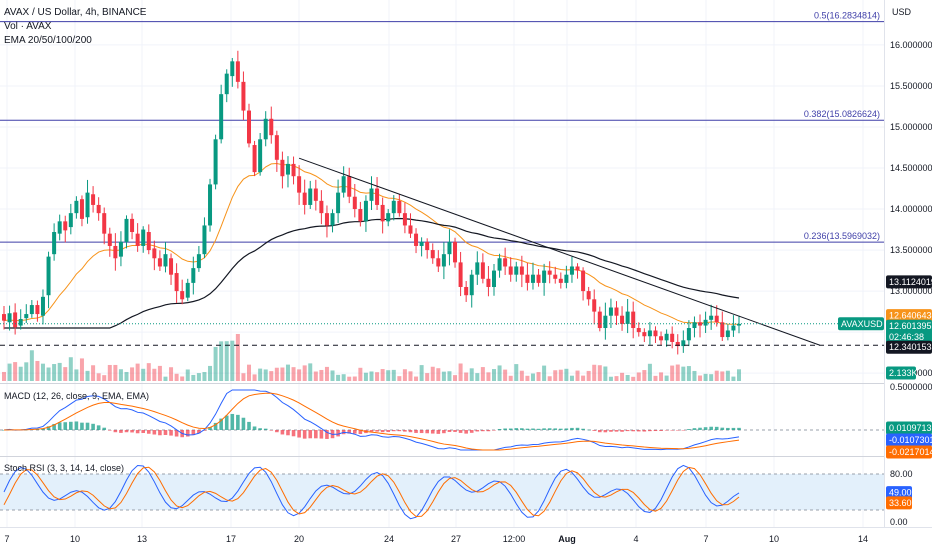 This screenshot has width=932, height=555. What do you see at coordinates (911, 387) in the screenshot?
I see `macd-tick-label: 0.5000000` at bounding box center [911, 387].